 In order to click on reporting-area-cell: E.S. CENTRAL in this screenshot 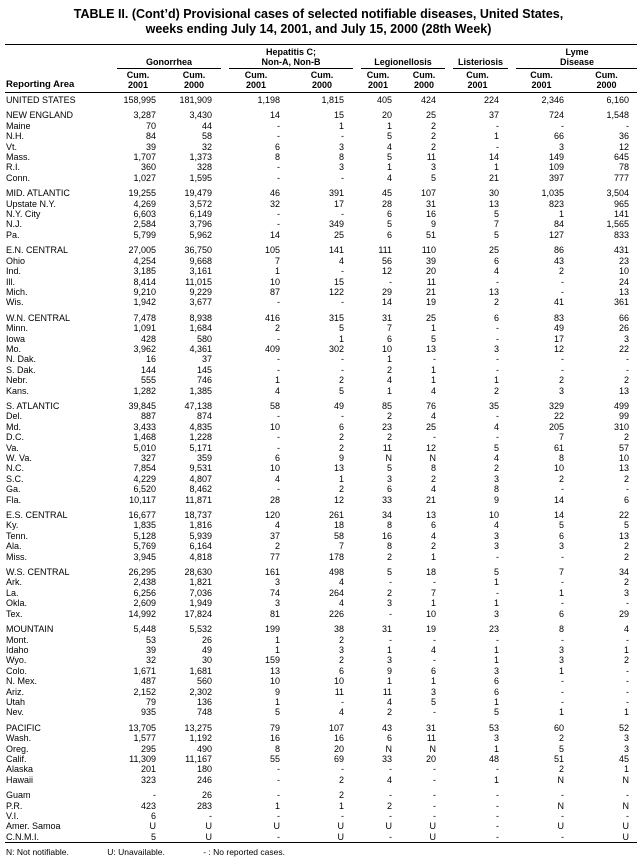, I will do `click(37, 515)`.